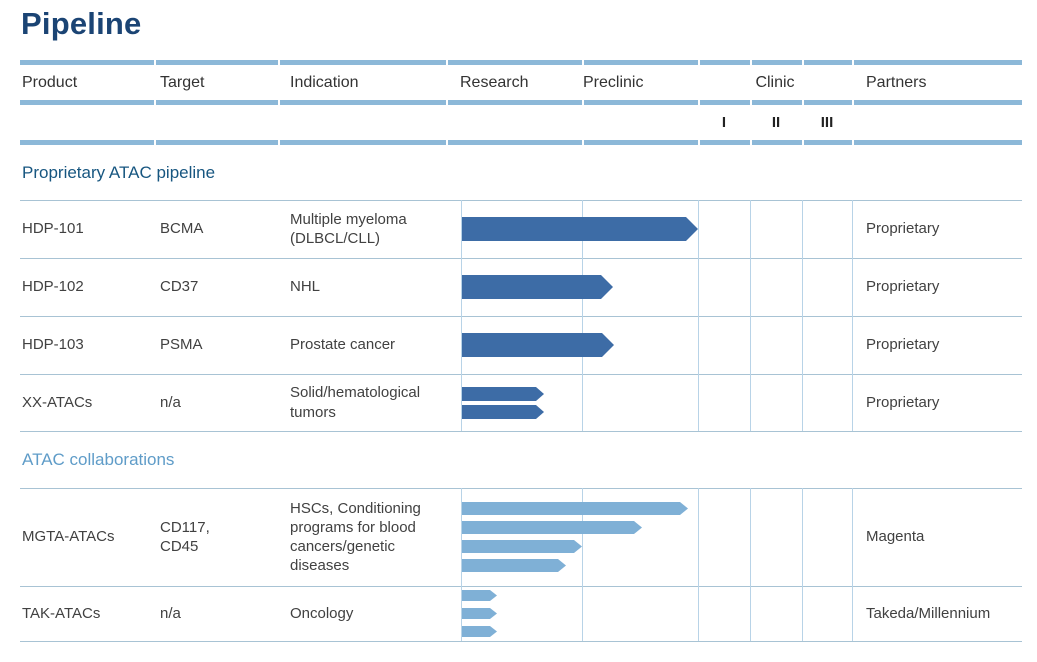  I want to click on cell-indication: Oncology, so click(322, 613).